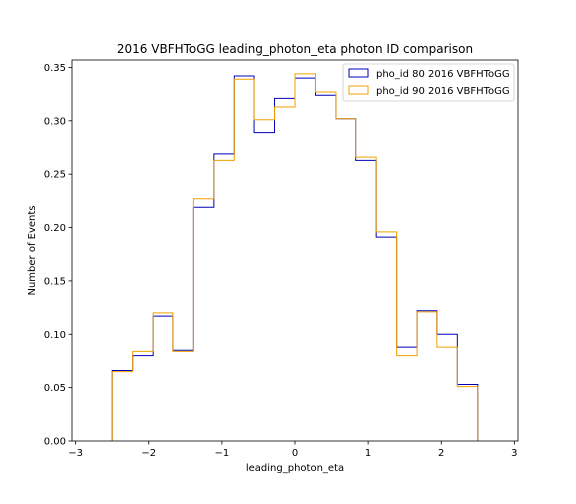 The width and height of the screenshot is (576, 504). Describe the element at coordinates (55, 68) in the screenshot. I see `y-tick-label: 0.35` at that location.